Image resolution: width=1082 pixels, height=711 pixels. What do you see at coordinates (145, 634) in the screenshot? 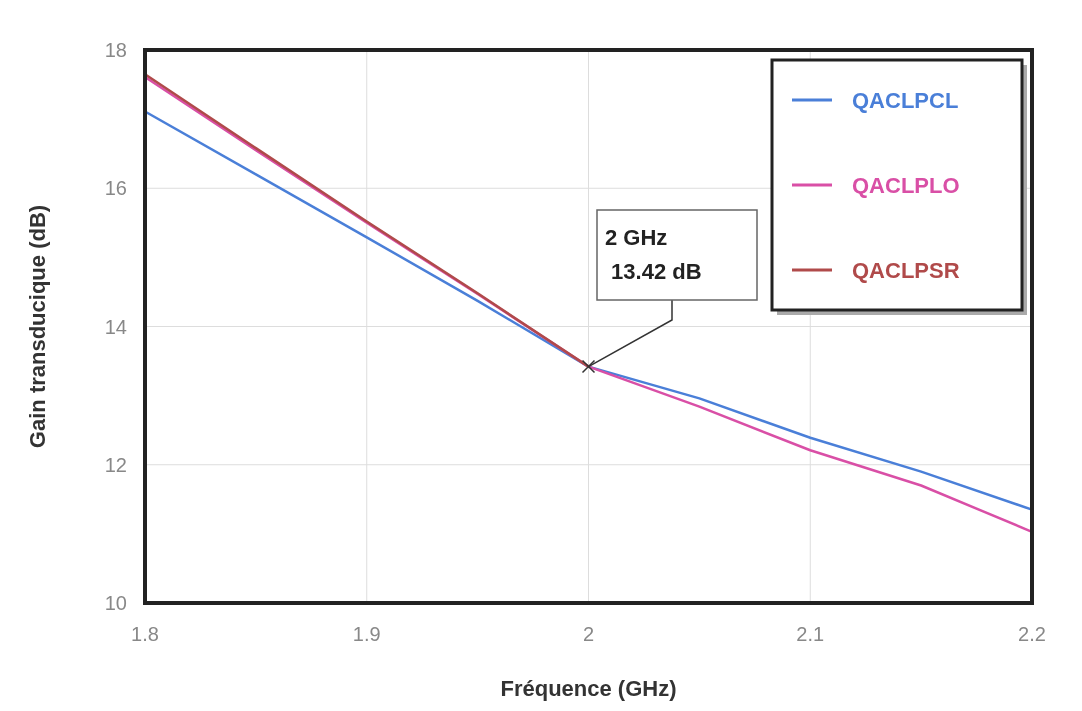
I see `x-tick-label: 1.8` at bounding box center [145, 634].